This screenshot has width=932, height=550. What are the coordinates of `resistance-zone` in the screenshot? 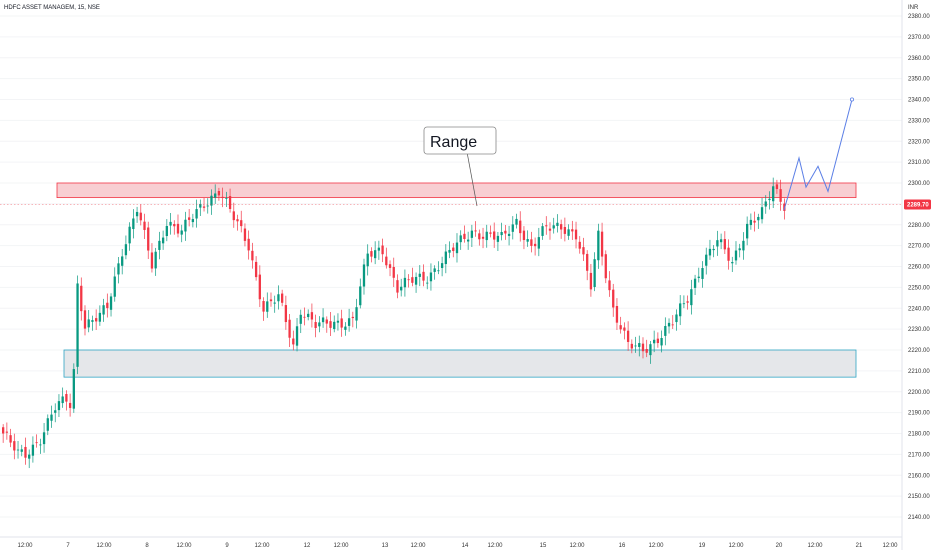 It's located at (456, 190).